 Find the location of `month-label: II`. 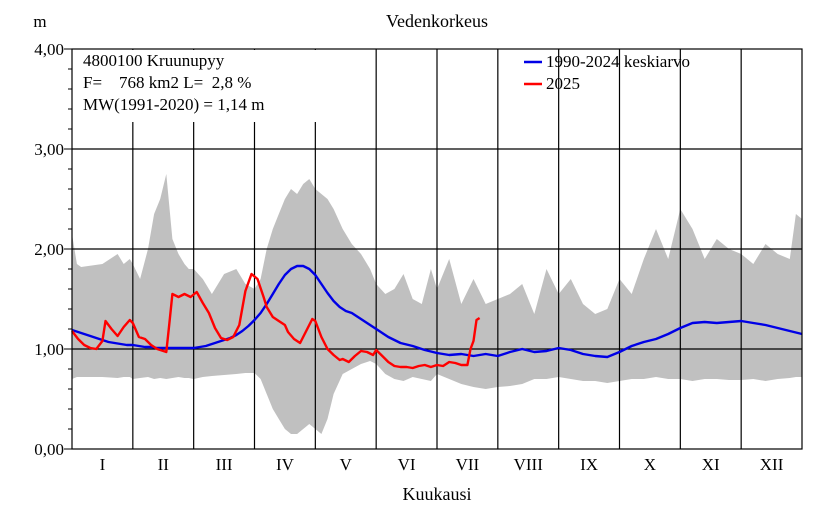

month-label: II is located at coordinates (164, 464).